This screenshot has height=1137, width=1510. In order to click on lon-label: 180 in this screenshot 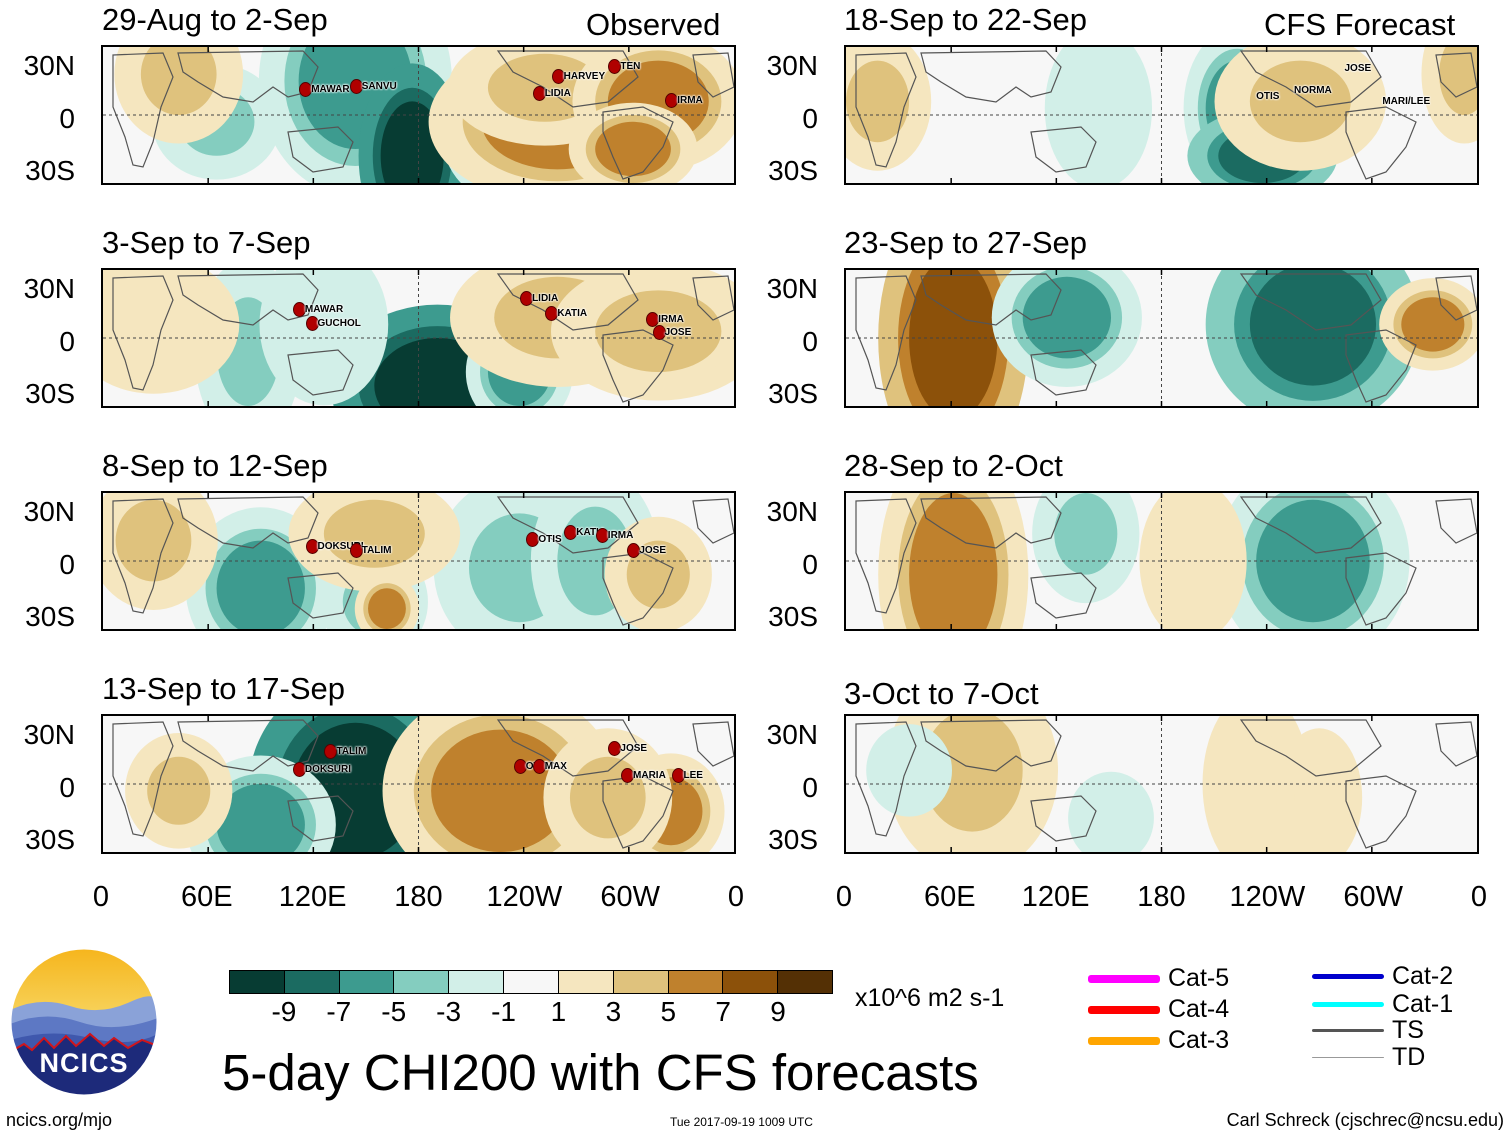, I will do `click(1161, 897)`.